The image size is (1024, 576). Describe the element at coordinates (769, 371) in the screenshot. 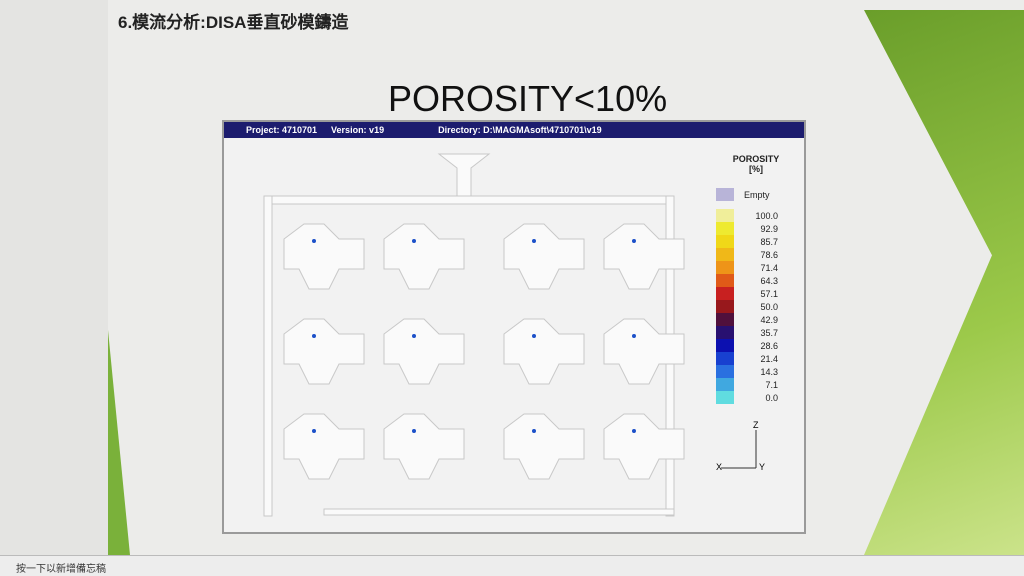

I see `legend-value: 14.3` at that location.